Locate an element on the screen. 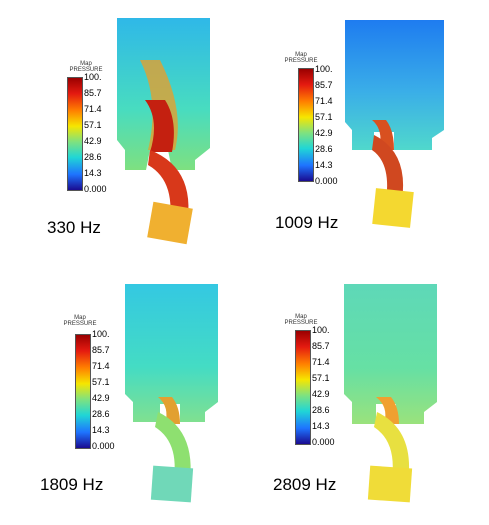 This screenshot has height=525, width=489. frequency-label: 330 Hz is located at coordinates (74, 227).